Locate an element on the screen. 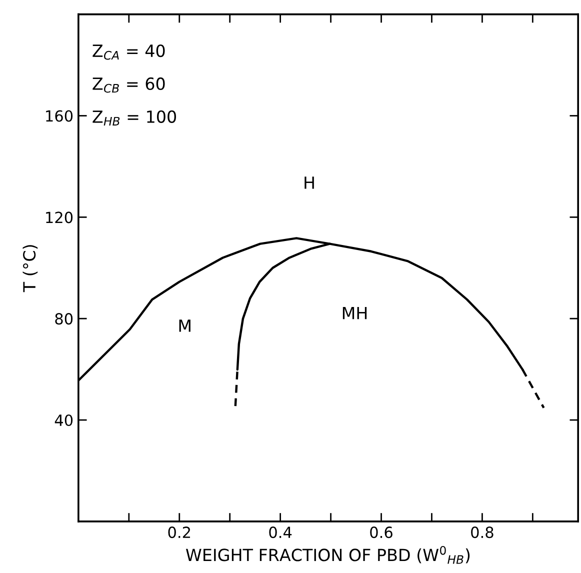  x-tick-label: 0.2 is located at coordinates (179, 532).